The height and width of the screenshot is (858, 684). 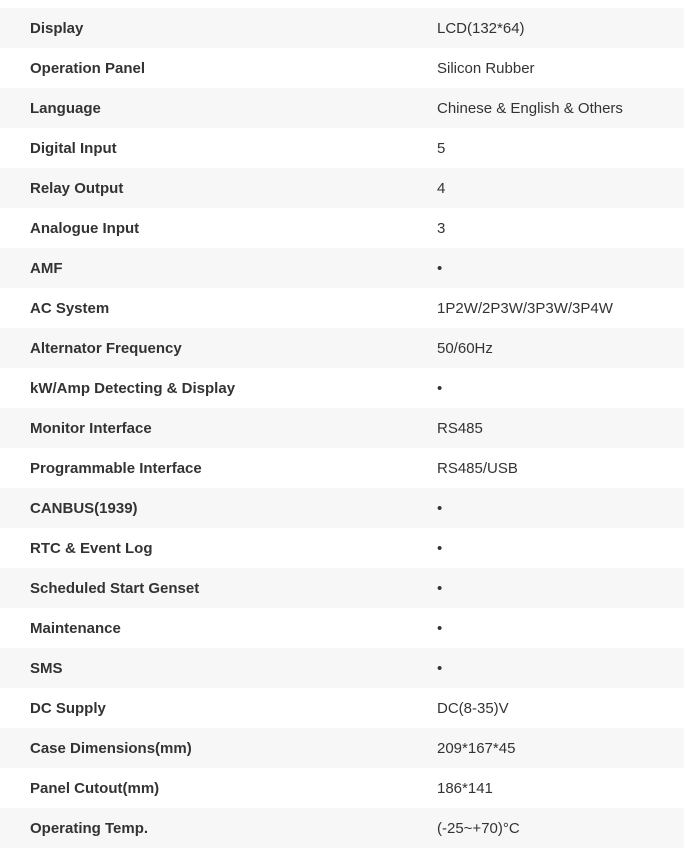 I want to click on spec-label: Scheduled Start Genset, so click(x=115, y=588).